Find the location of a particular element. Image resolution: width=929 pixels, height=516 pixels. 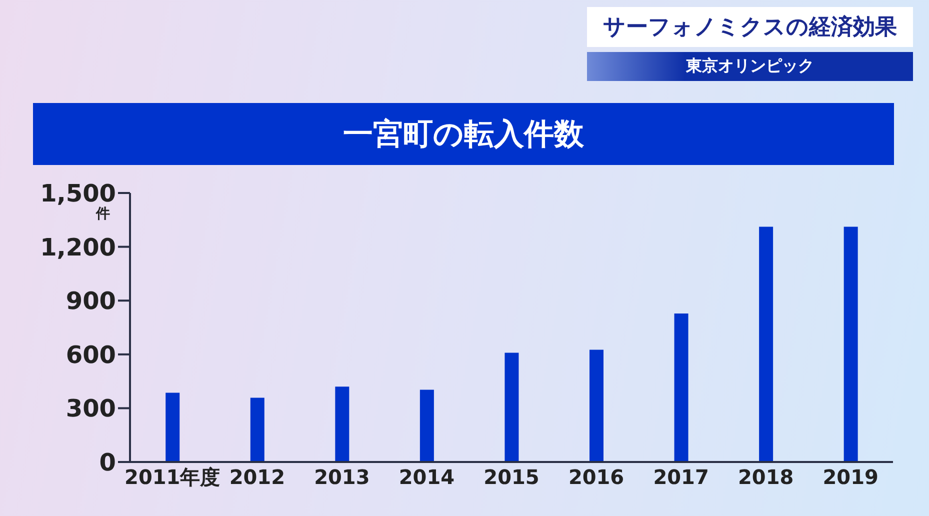

x-tick-label: 2017 is located at coordinates (681, 477).